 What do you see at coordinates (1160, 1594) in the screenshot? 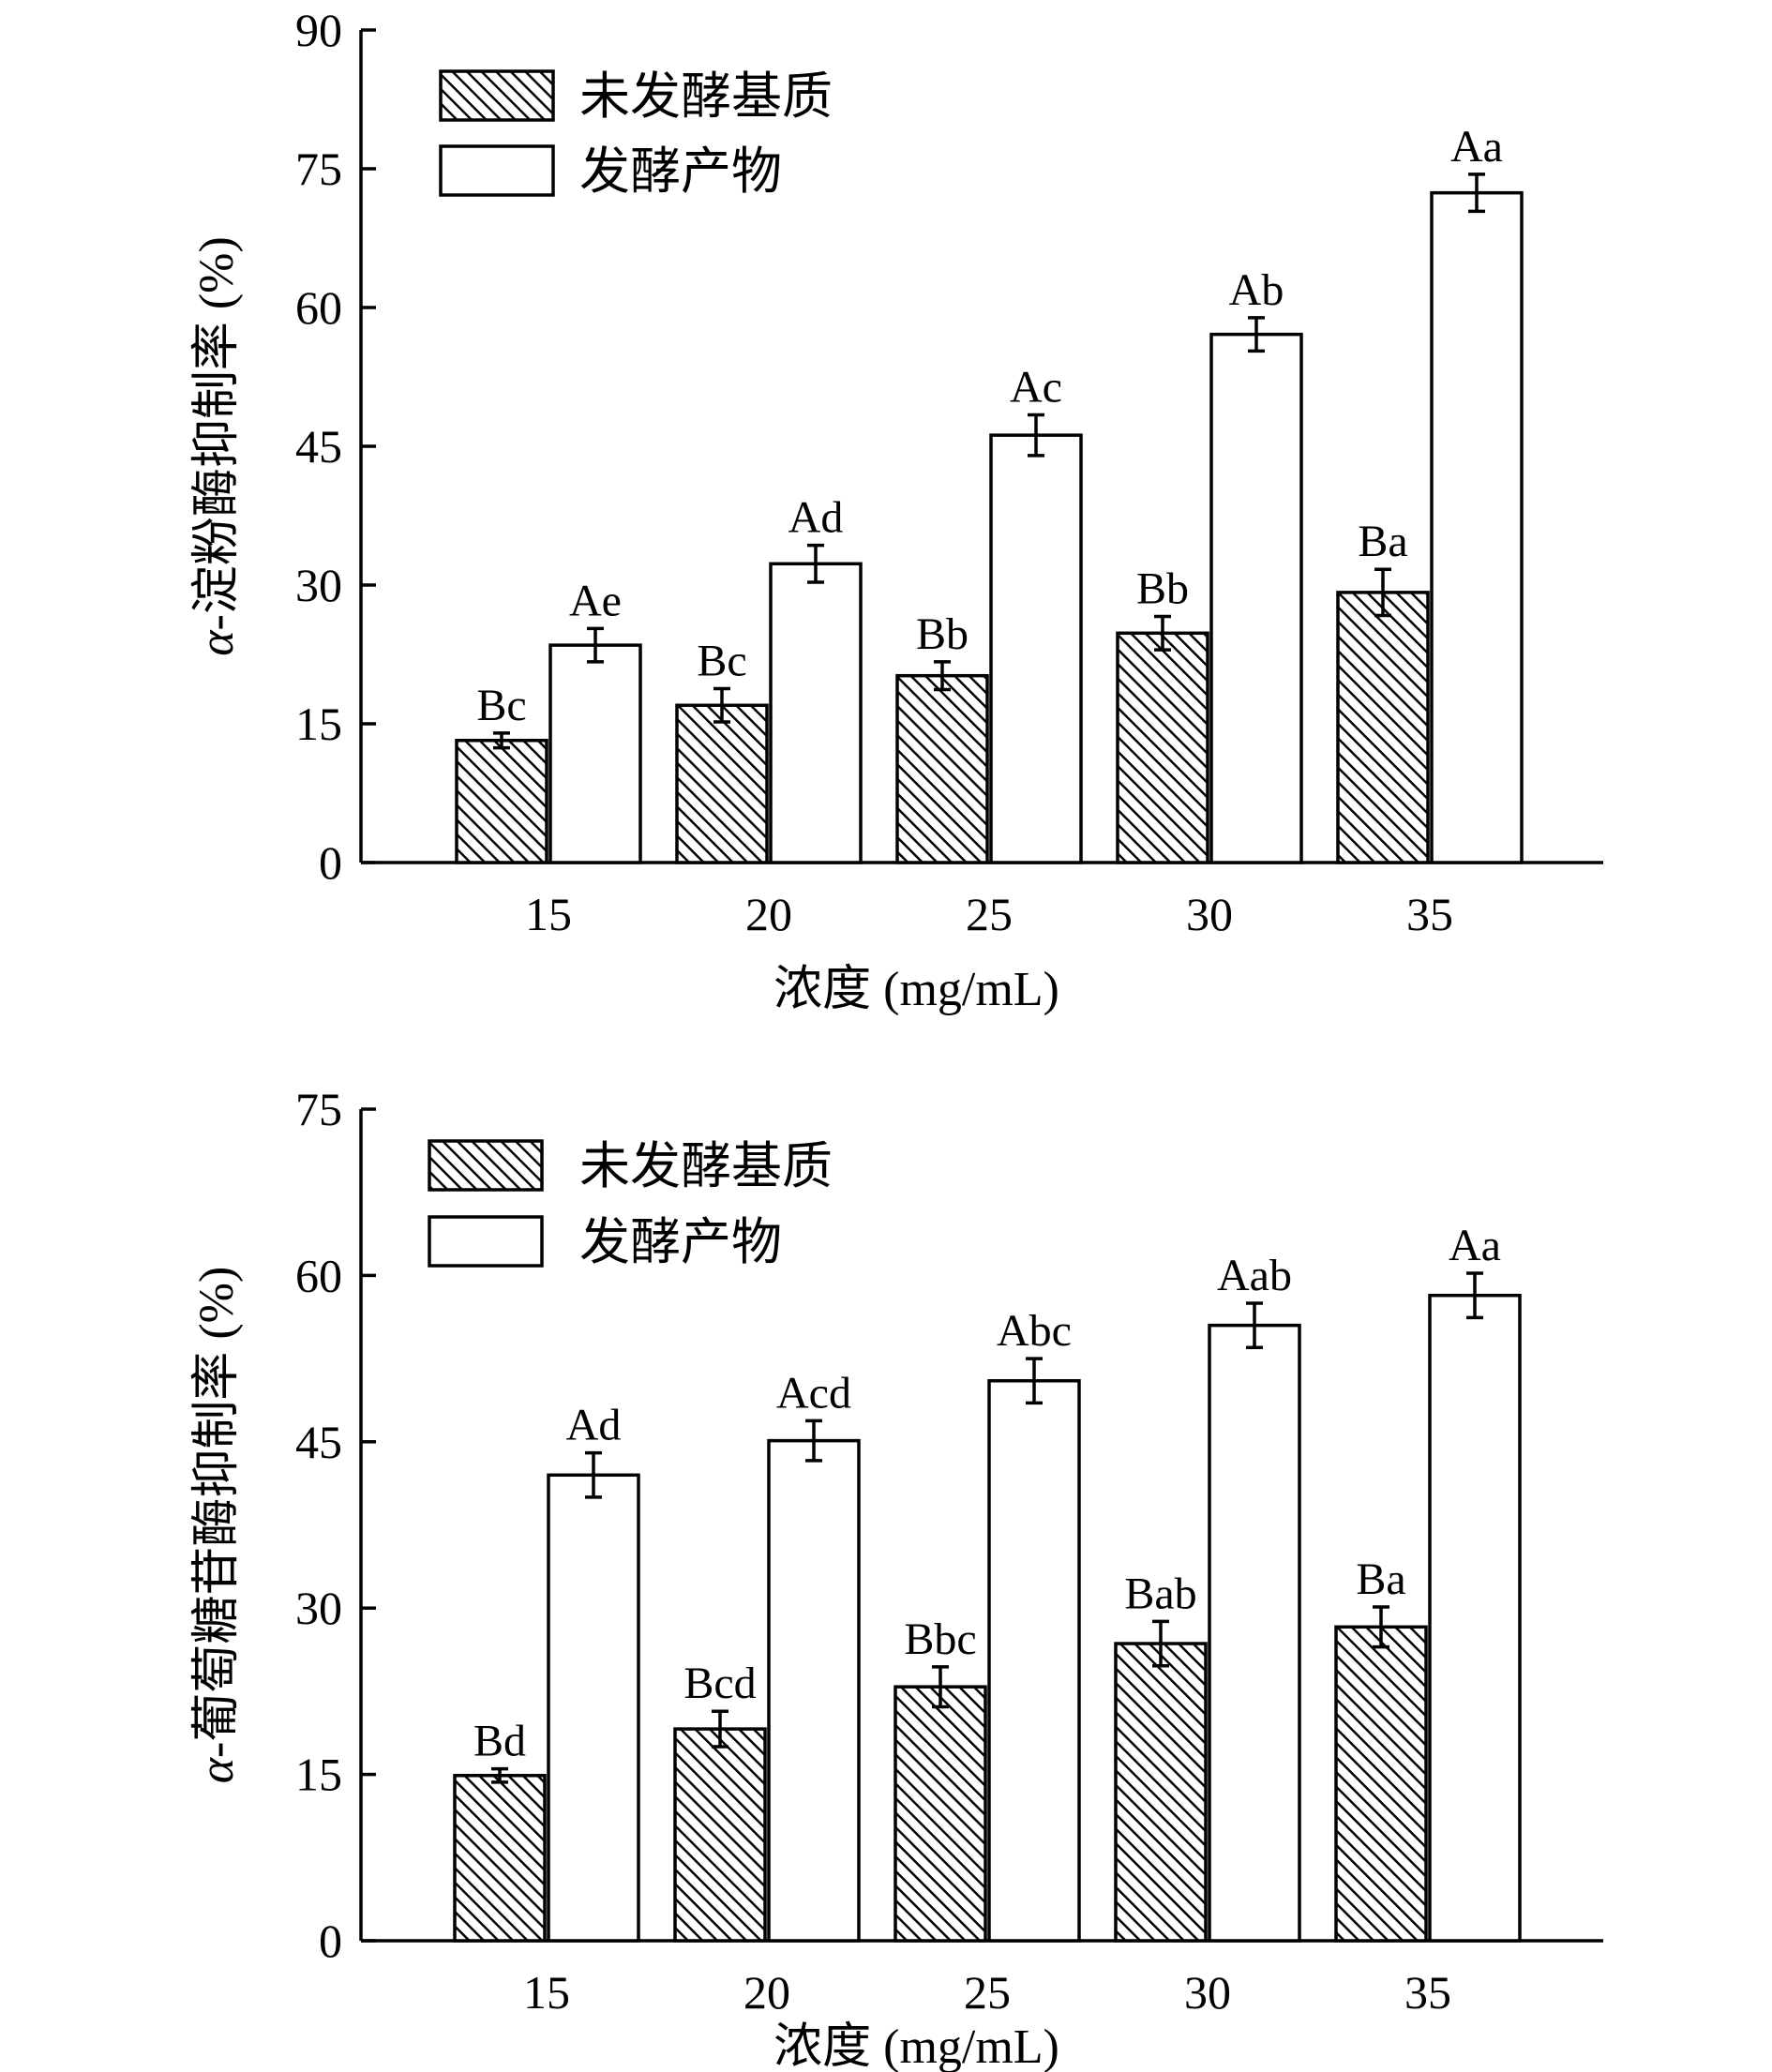
I see `significance-label: Bab` at bounding box center [1160, 1594].